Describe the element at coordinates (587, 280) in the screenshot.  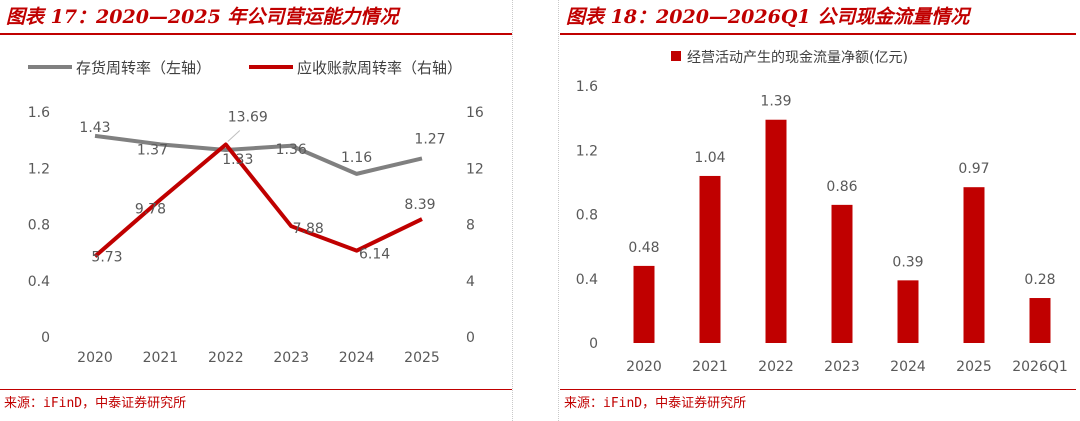
I see `y-tick-label: 0.4` at that location.